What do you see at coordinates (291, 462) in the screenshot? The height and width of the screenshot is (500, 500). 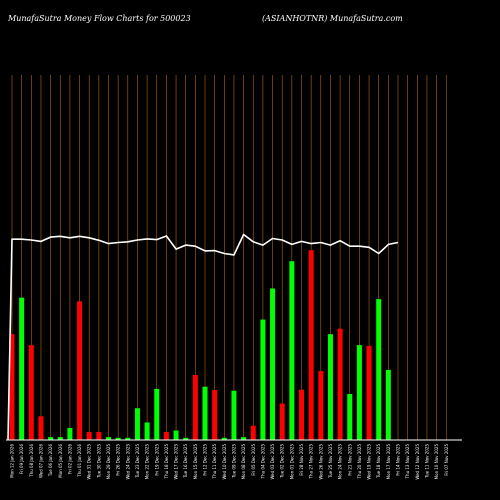 I see `x-tick-label: Mon 01 Dec 2025` at bounding box center [291, 462].